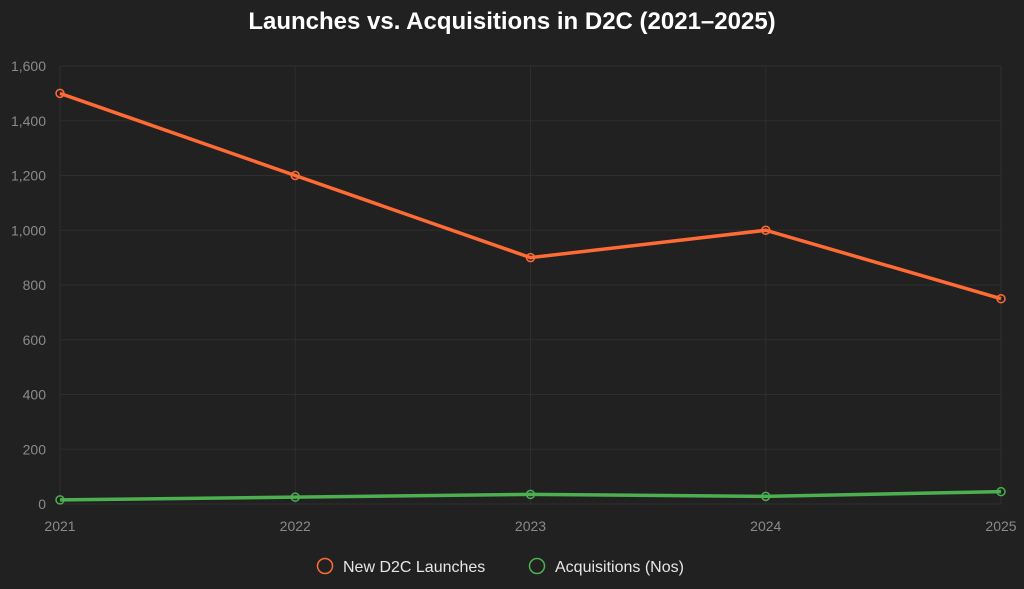 Image resolution: width=1024 pixels, height=589 pixels. I want to click on y-tick-label: 1,200, so click(28, 176).